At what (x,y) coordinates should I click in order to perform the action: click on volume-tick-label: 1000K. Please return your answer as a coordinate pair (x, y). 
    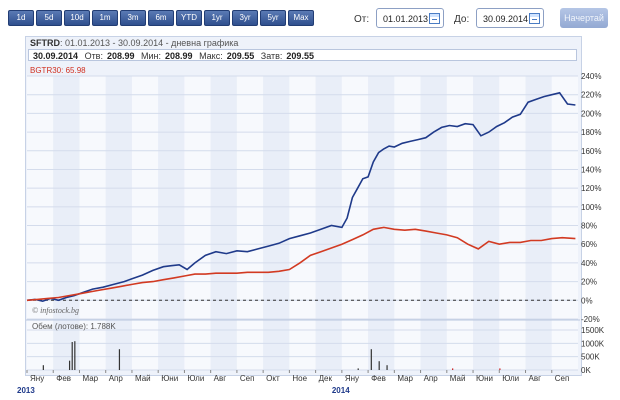
    Looking at the image, I should click on (593, 343).